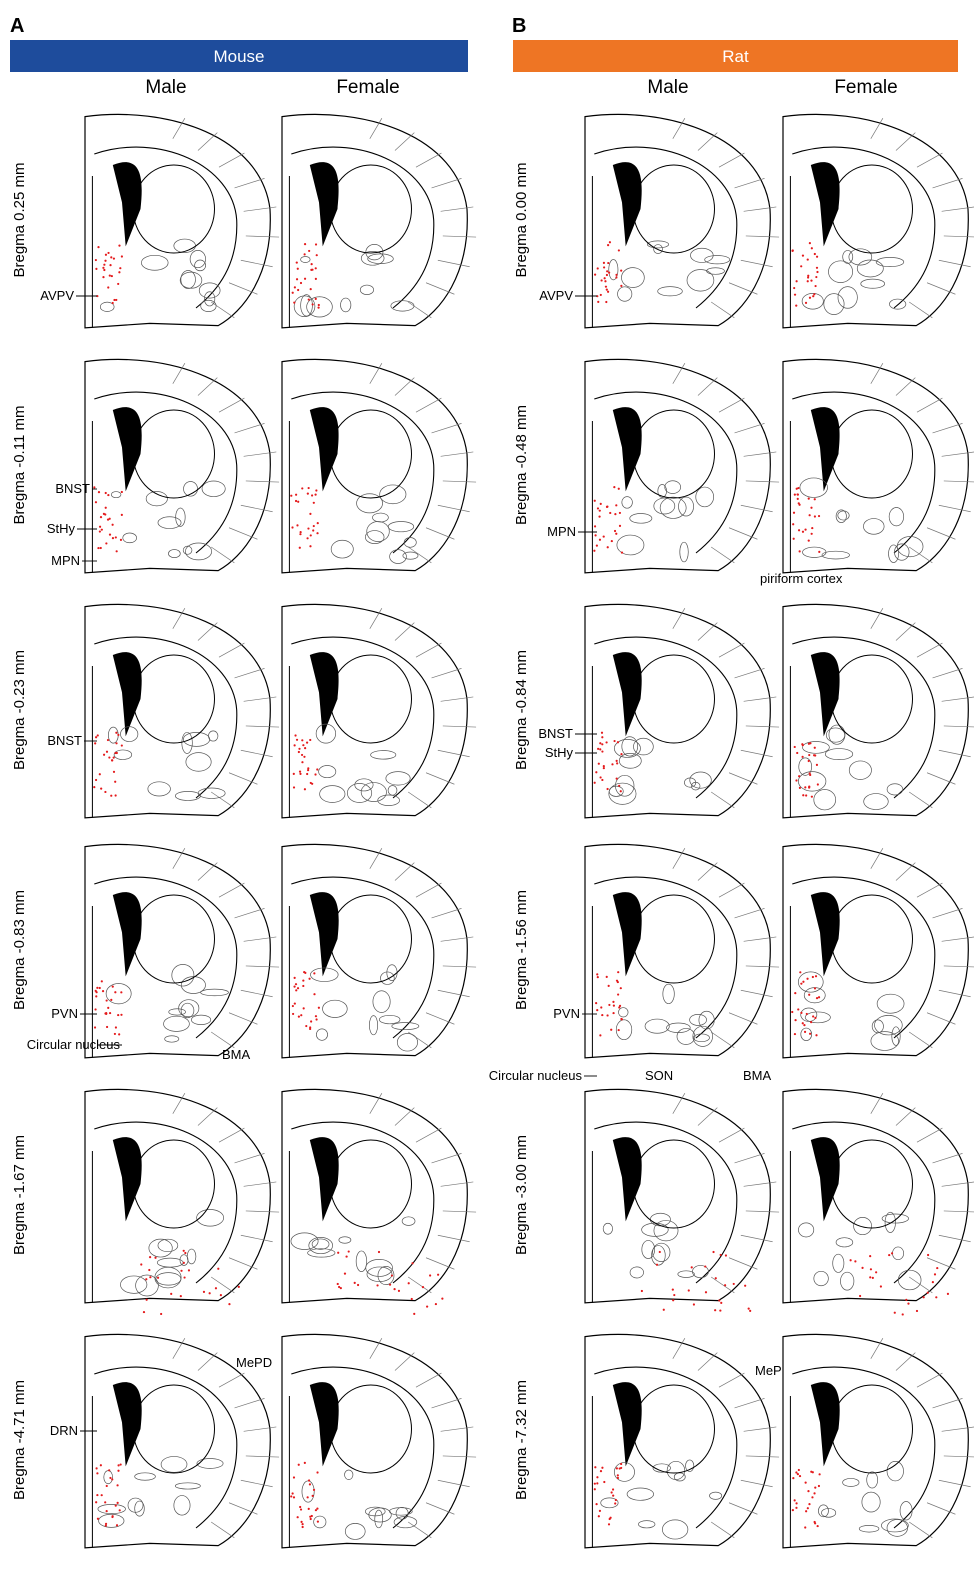 The width and height of the screenshot is (974, 1592). What do you see at coordinates (65, 560) in the screenshot?
I see `region-label: MPN` at bounding box center [65, 560].